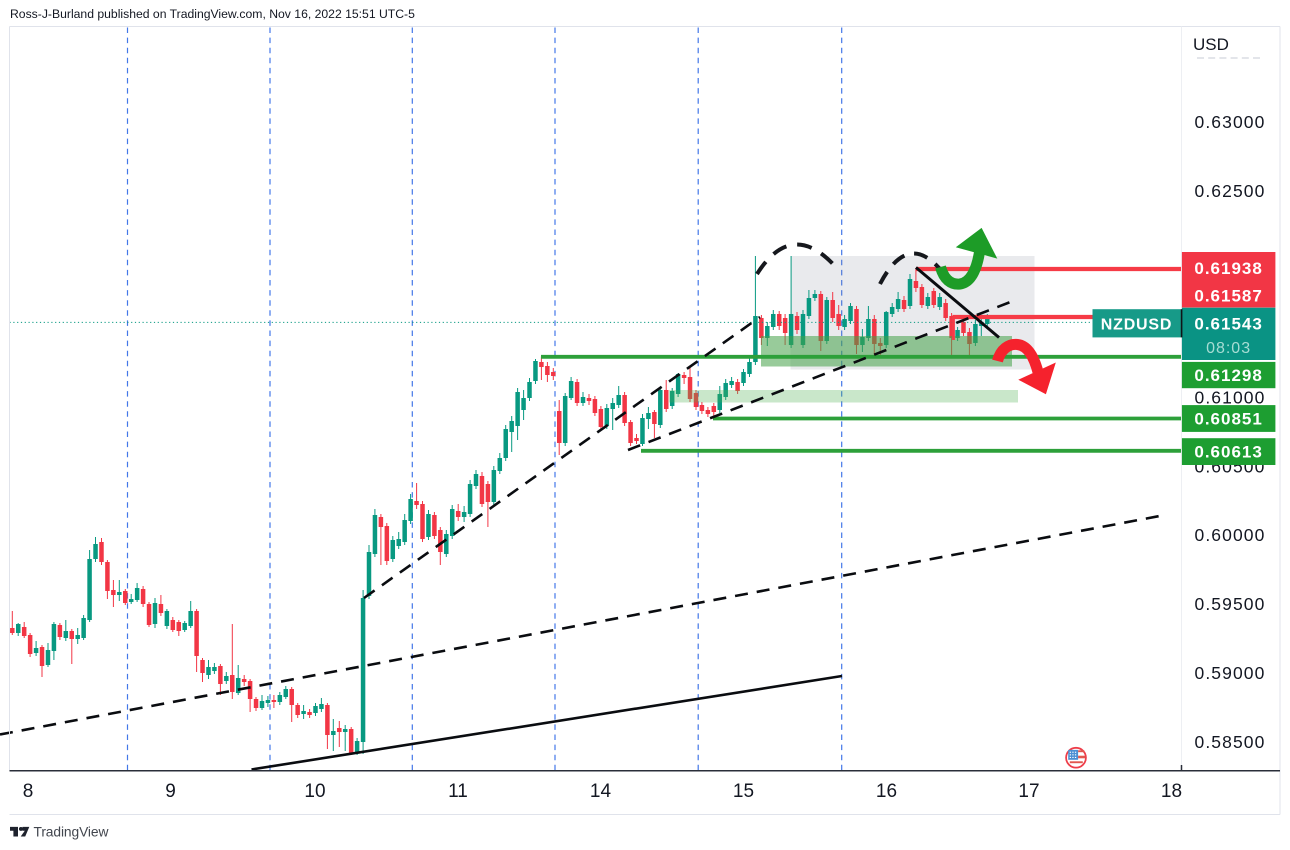 The width and height of the screenshot is (1290, 850). Describe the element at coordinates (601, 791) in the screenshot. I see `svg-text: 14` at that location.